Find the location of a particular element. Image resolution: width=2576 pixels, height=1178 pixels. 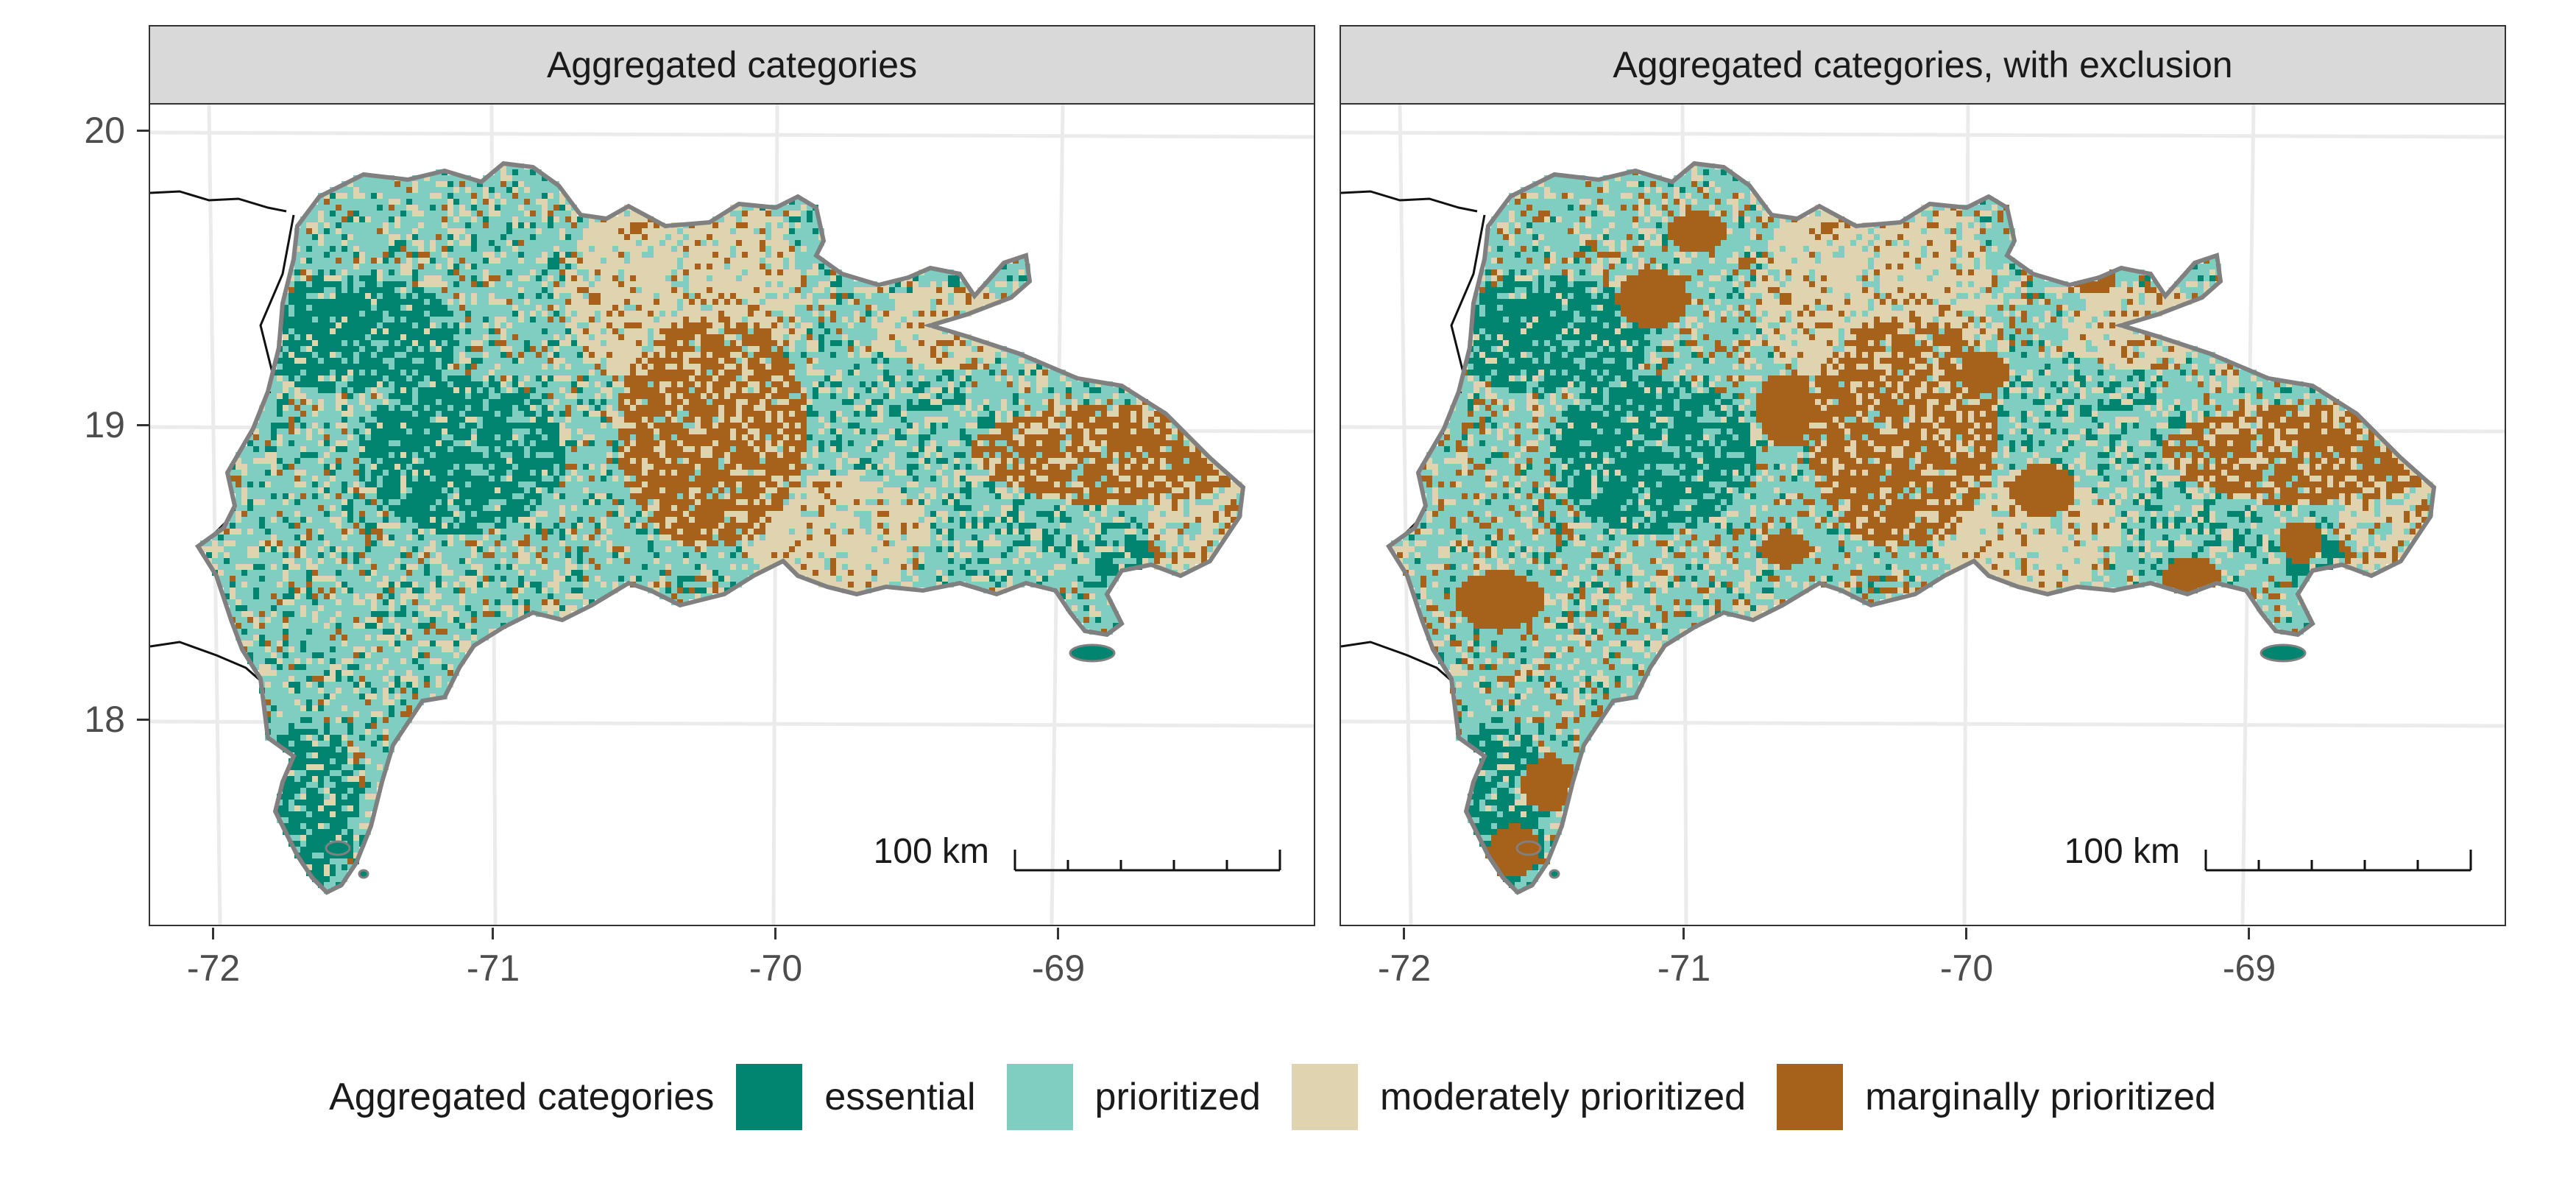

x-tick-label-p2-1: -72 is located at coordinates (1404, 968).